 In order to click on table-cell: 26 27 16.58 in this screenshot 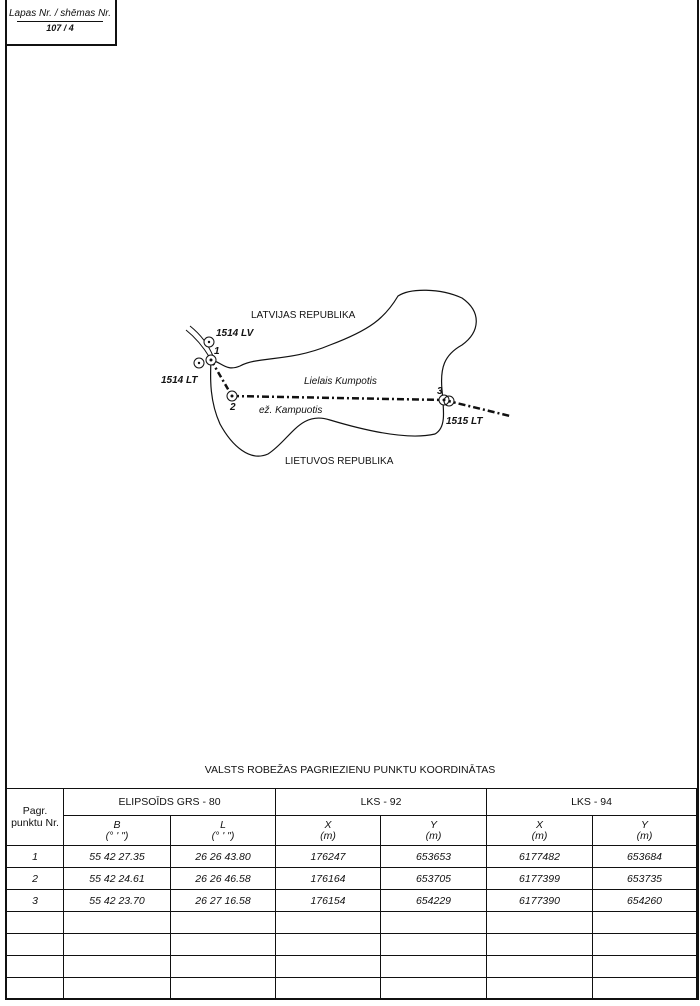, I will do `click(223, 900)`.